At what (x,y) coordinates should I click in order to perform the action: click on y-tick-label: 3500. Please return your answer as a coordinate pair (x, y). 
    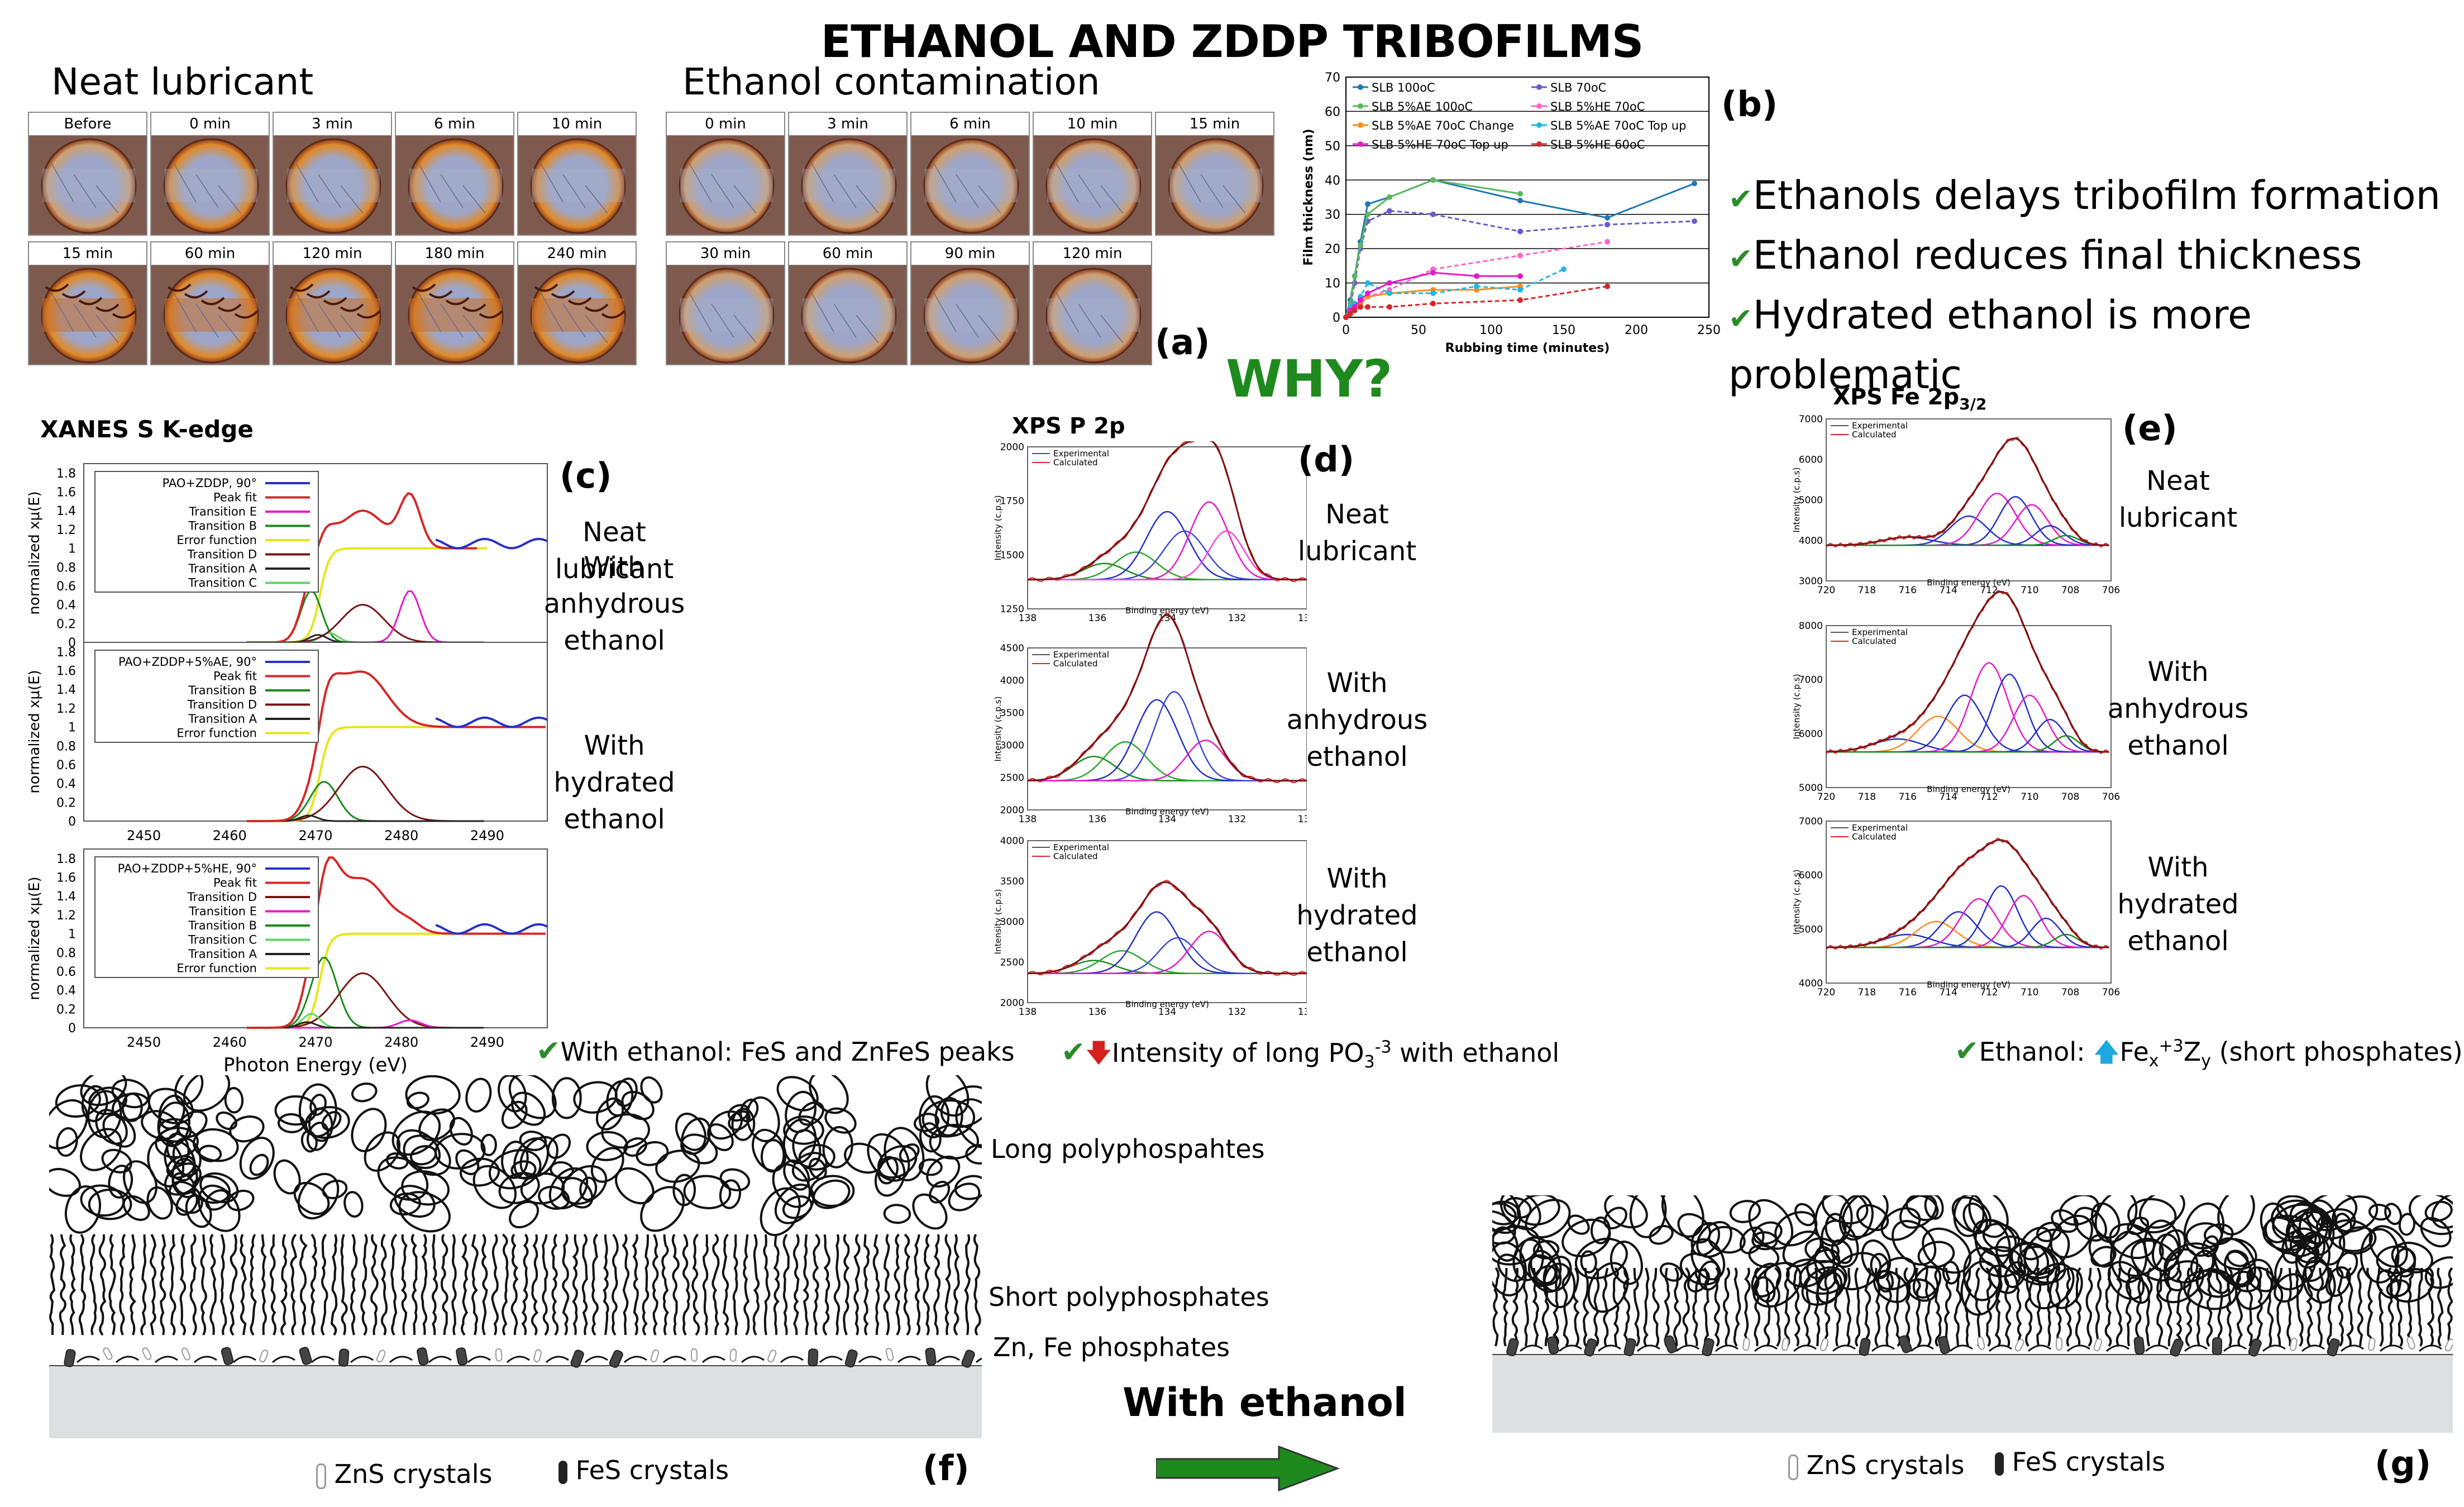
    Looking at the image, I should click on (1012, 714).